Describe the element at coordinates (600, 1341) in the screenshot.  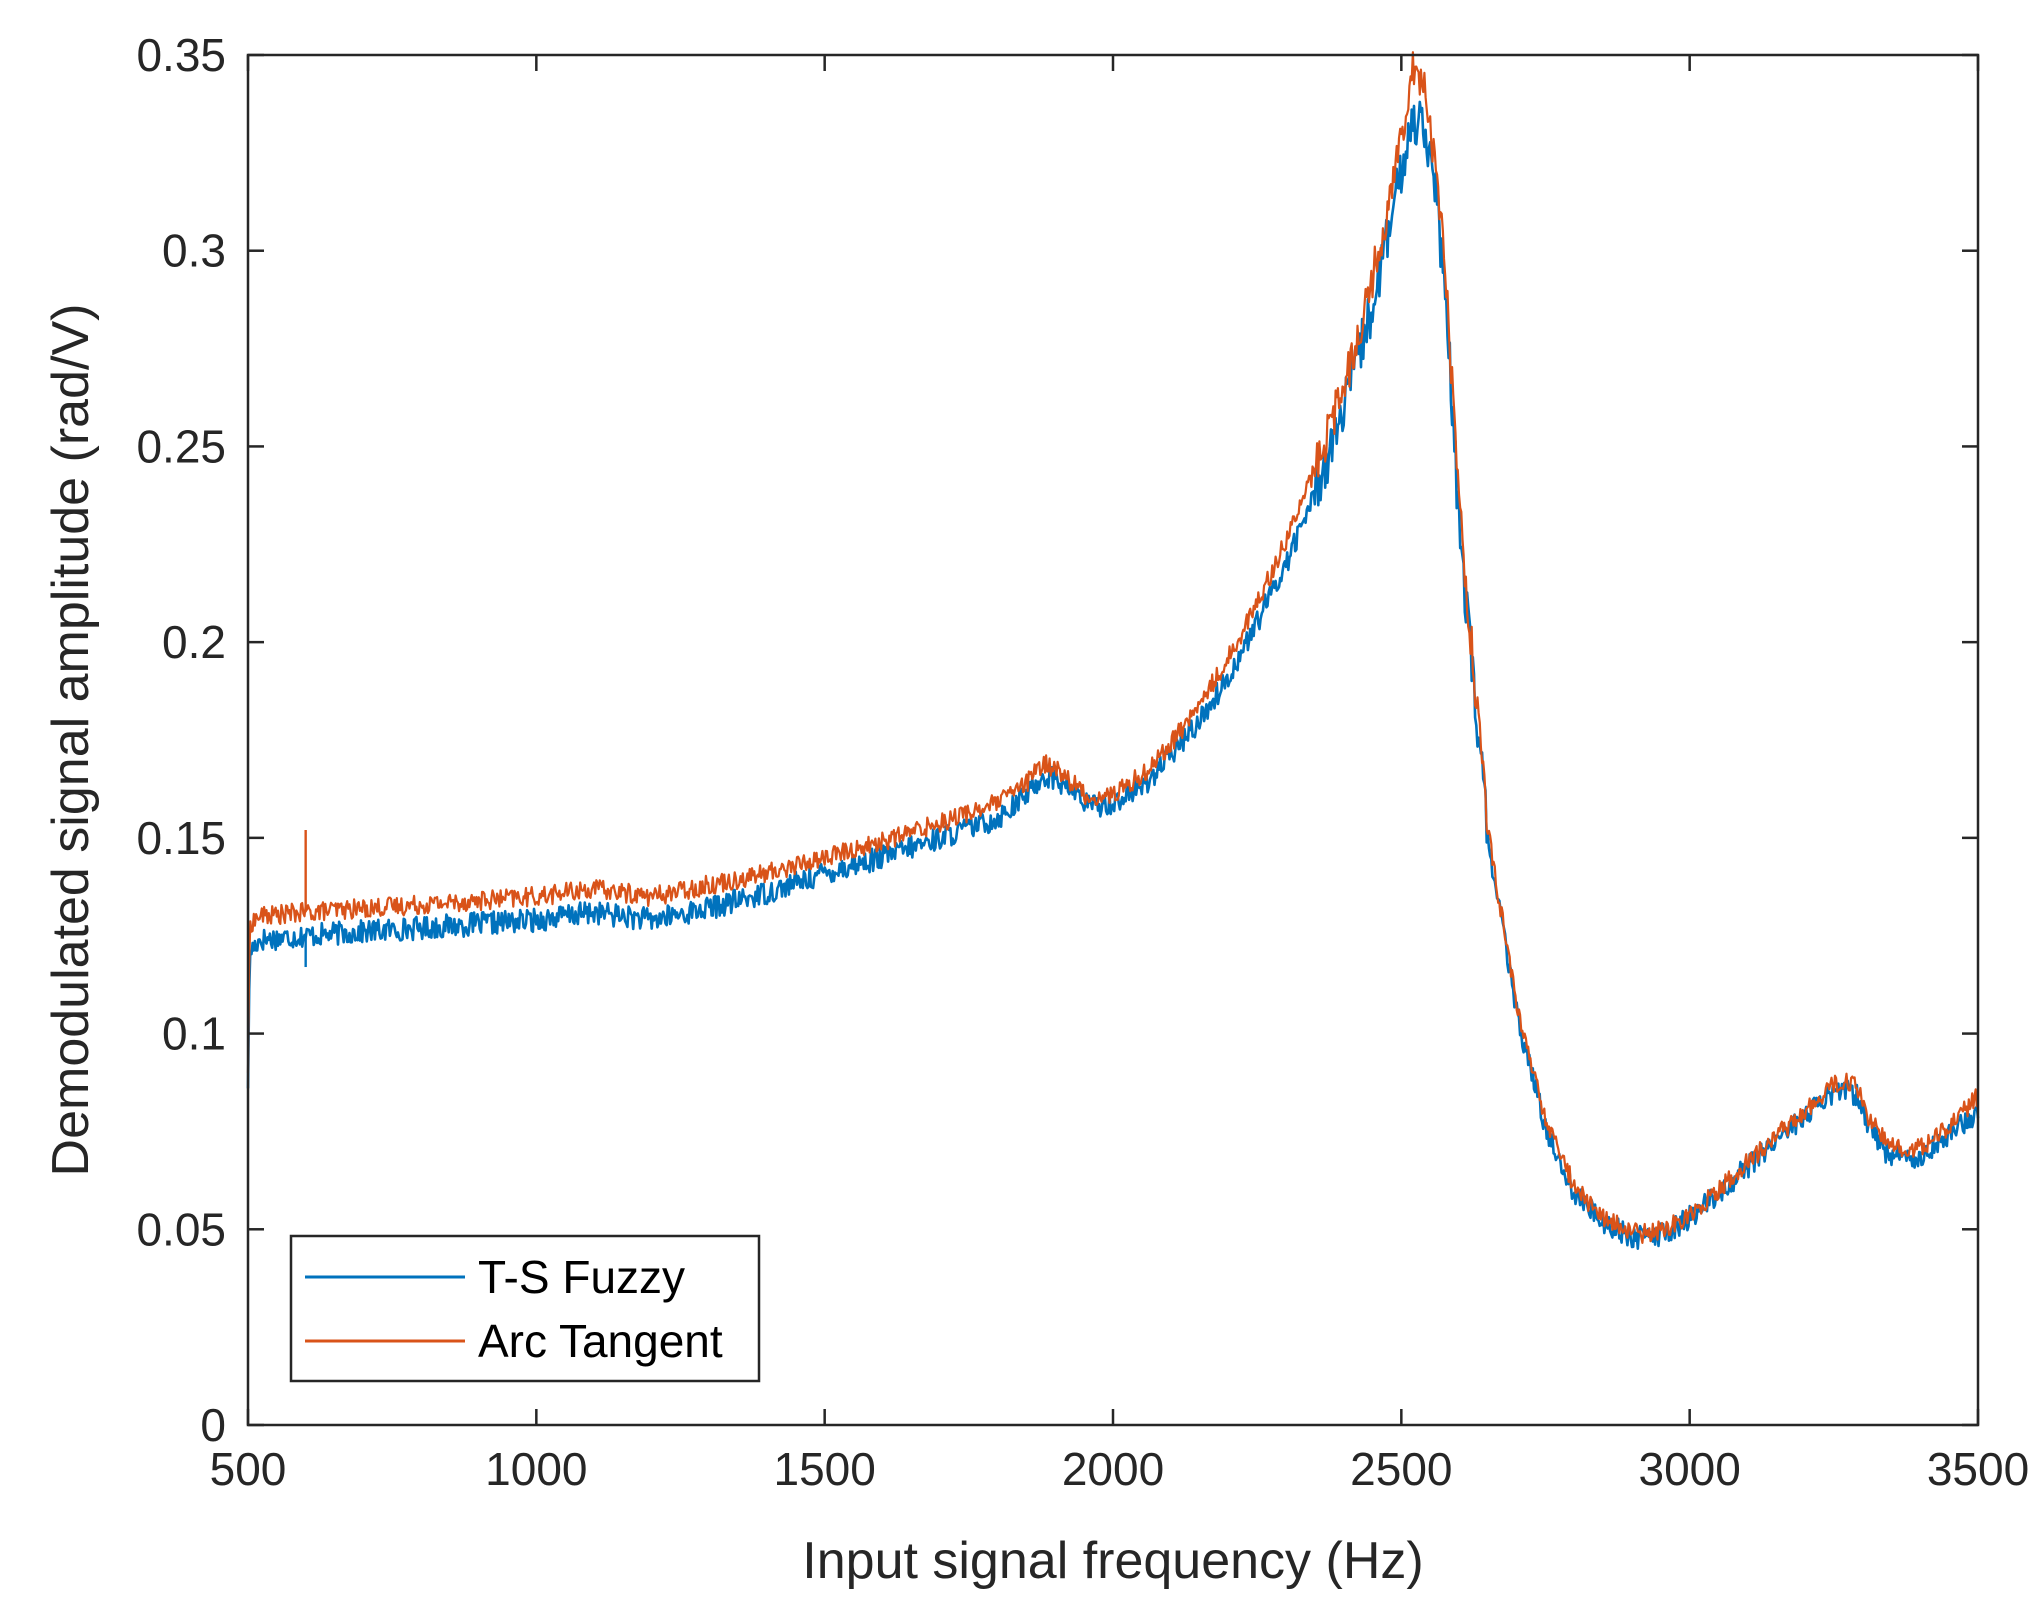
I see `legend-label-arc-tangent: Arc Tangent` at that location.